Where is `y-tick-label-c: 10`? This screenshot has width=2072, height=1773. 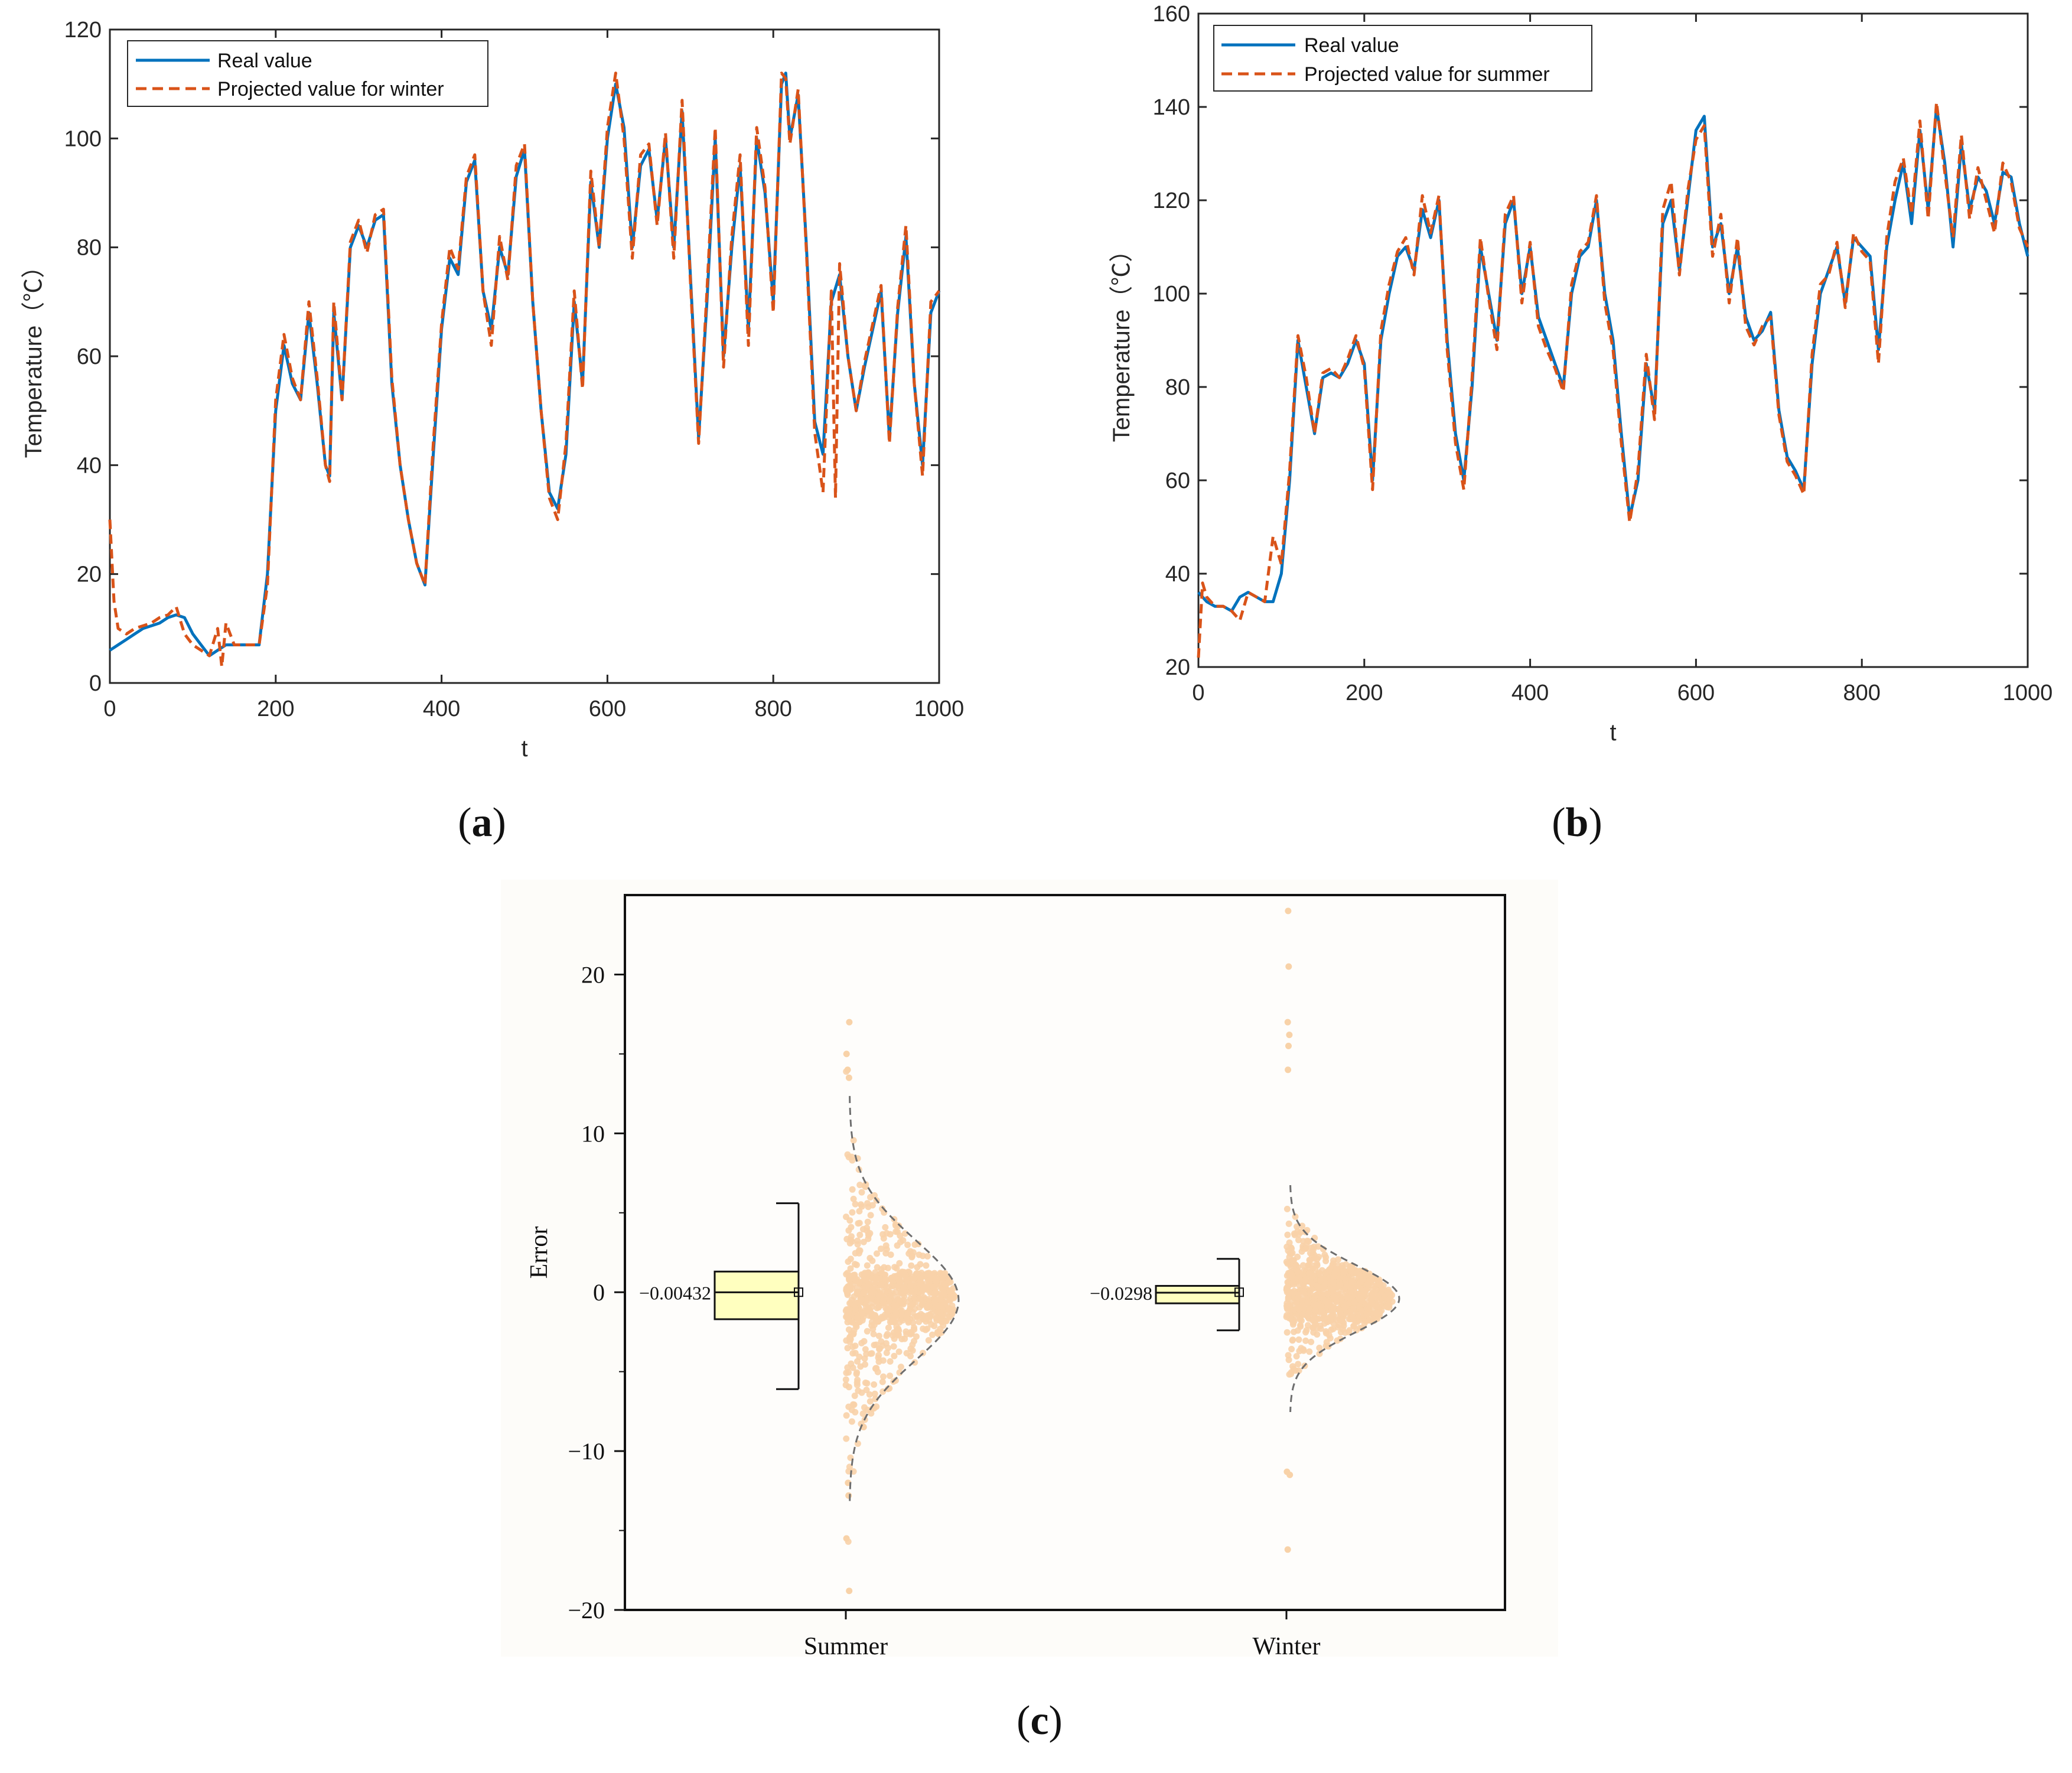
y-tick-label-c: 10 is located at coordinates (593, 1133).